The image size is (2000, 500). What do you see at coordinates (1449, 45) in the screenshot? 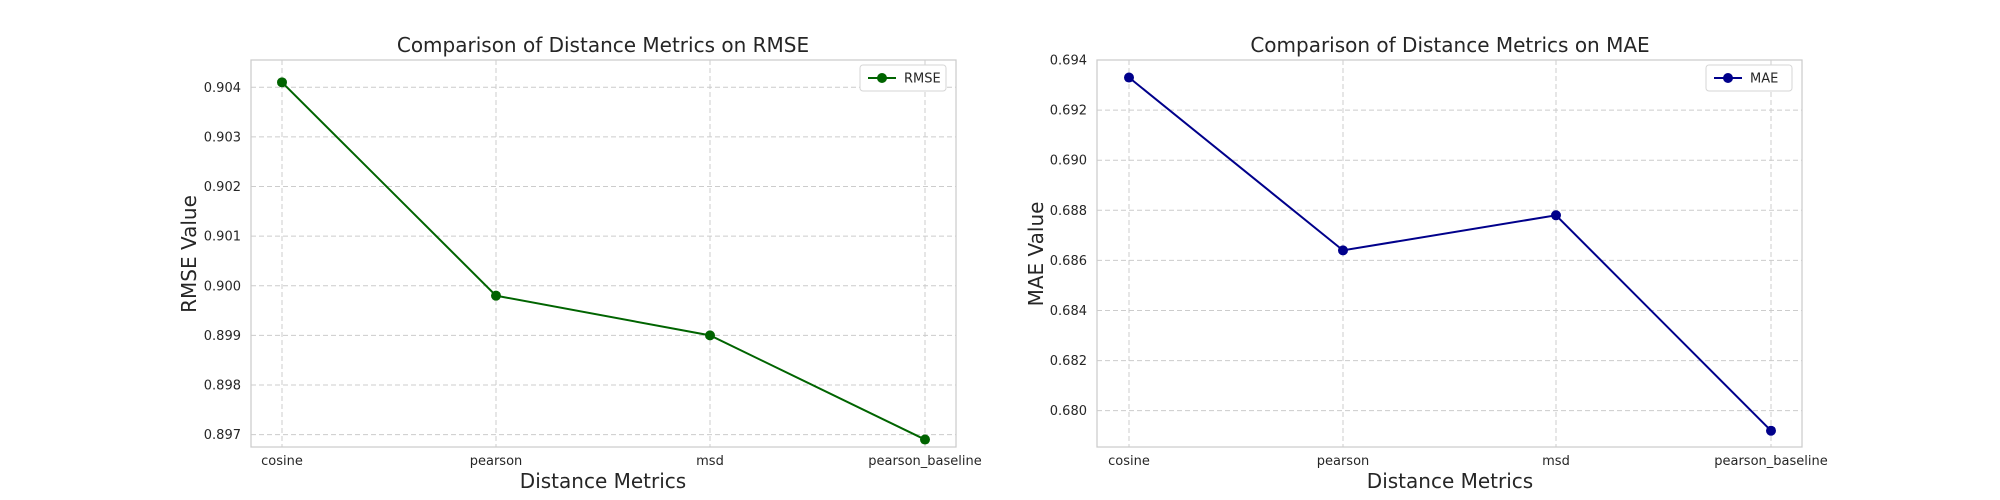
I see `mae-chart-title: Comparison of Distance Metrics on MAE` at bounding box center [1449, 45].